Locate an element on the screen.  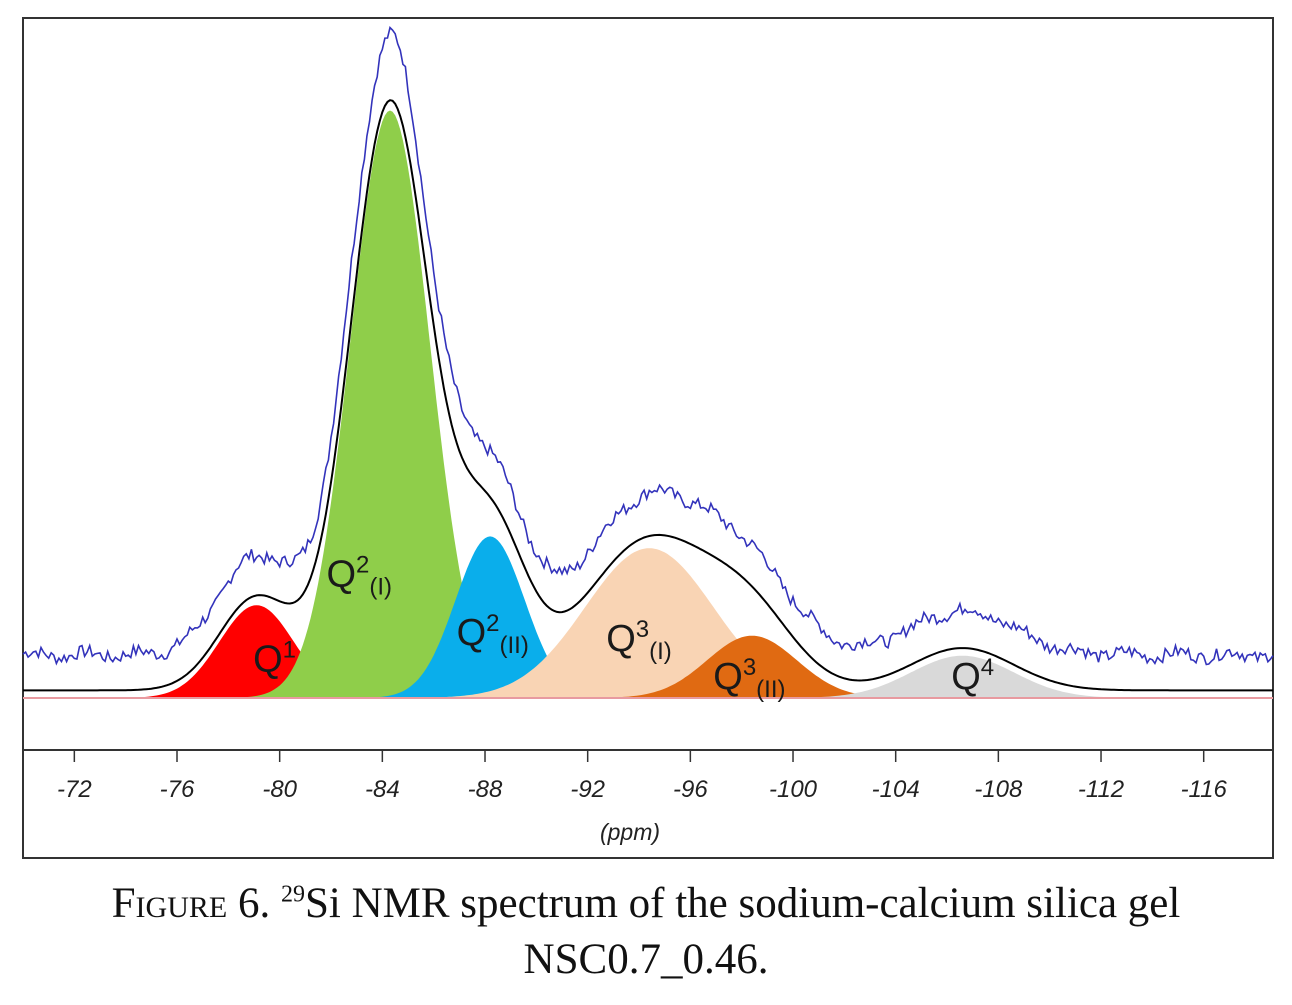
x-tick-label: -80 is located at coordinates (279, 789).